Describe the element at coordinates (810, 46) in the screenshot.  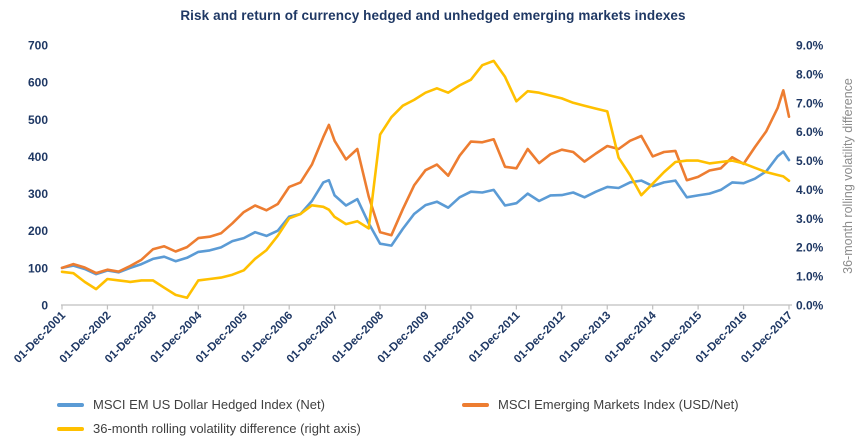
I see `right-axis-label: 9.0%` at that location.